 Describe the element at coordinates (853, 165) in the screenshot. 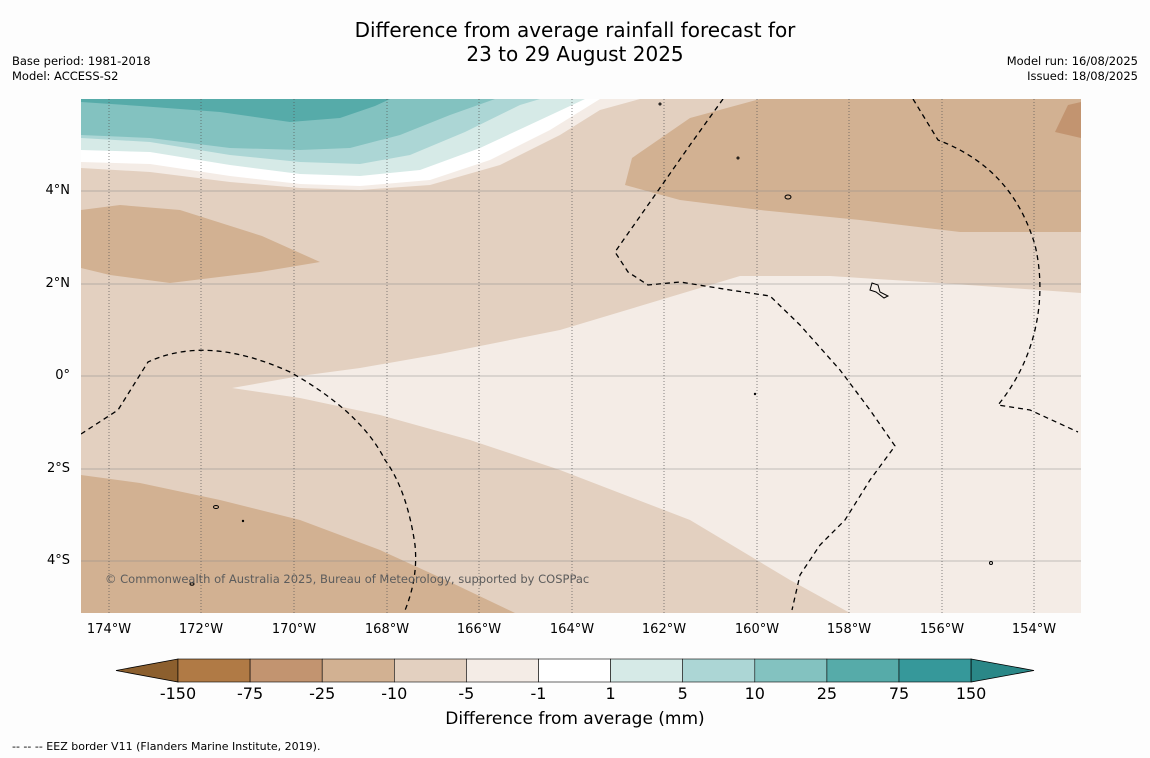

I see `anomaly-area--25-to--10-northeast` at that location.